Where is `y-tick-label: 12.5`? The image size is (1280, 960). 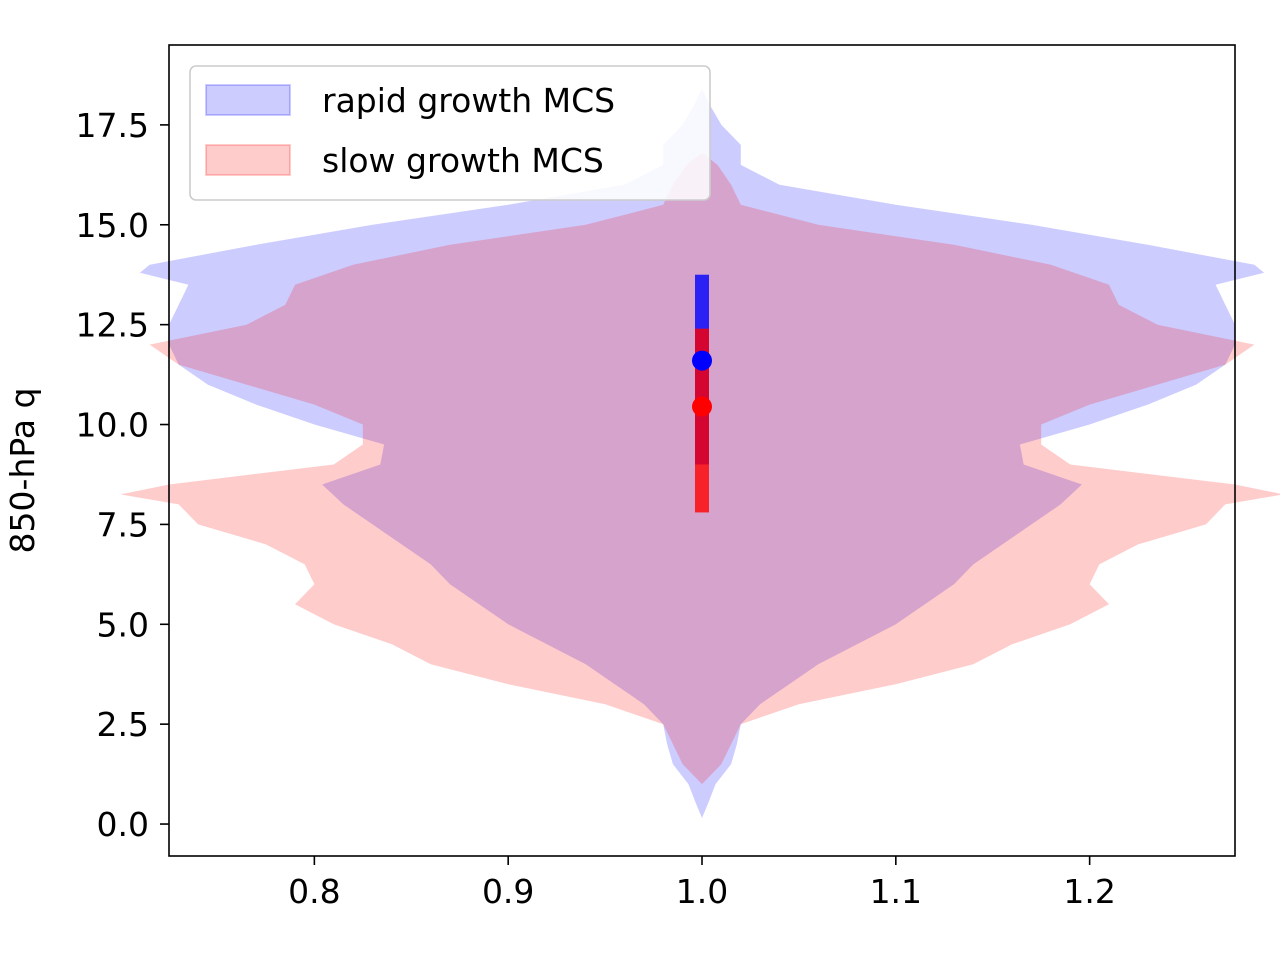
y-tick-label: 12.5 is located at coordinates (112, 325).